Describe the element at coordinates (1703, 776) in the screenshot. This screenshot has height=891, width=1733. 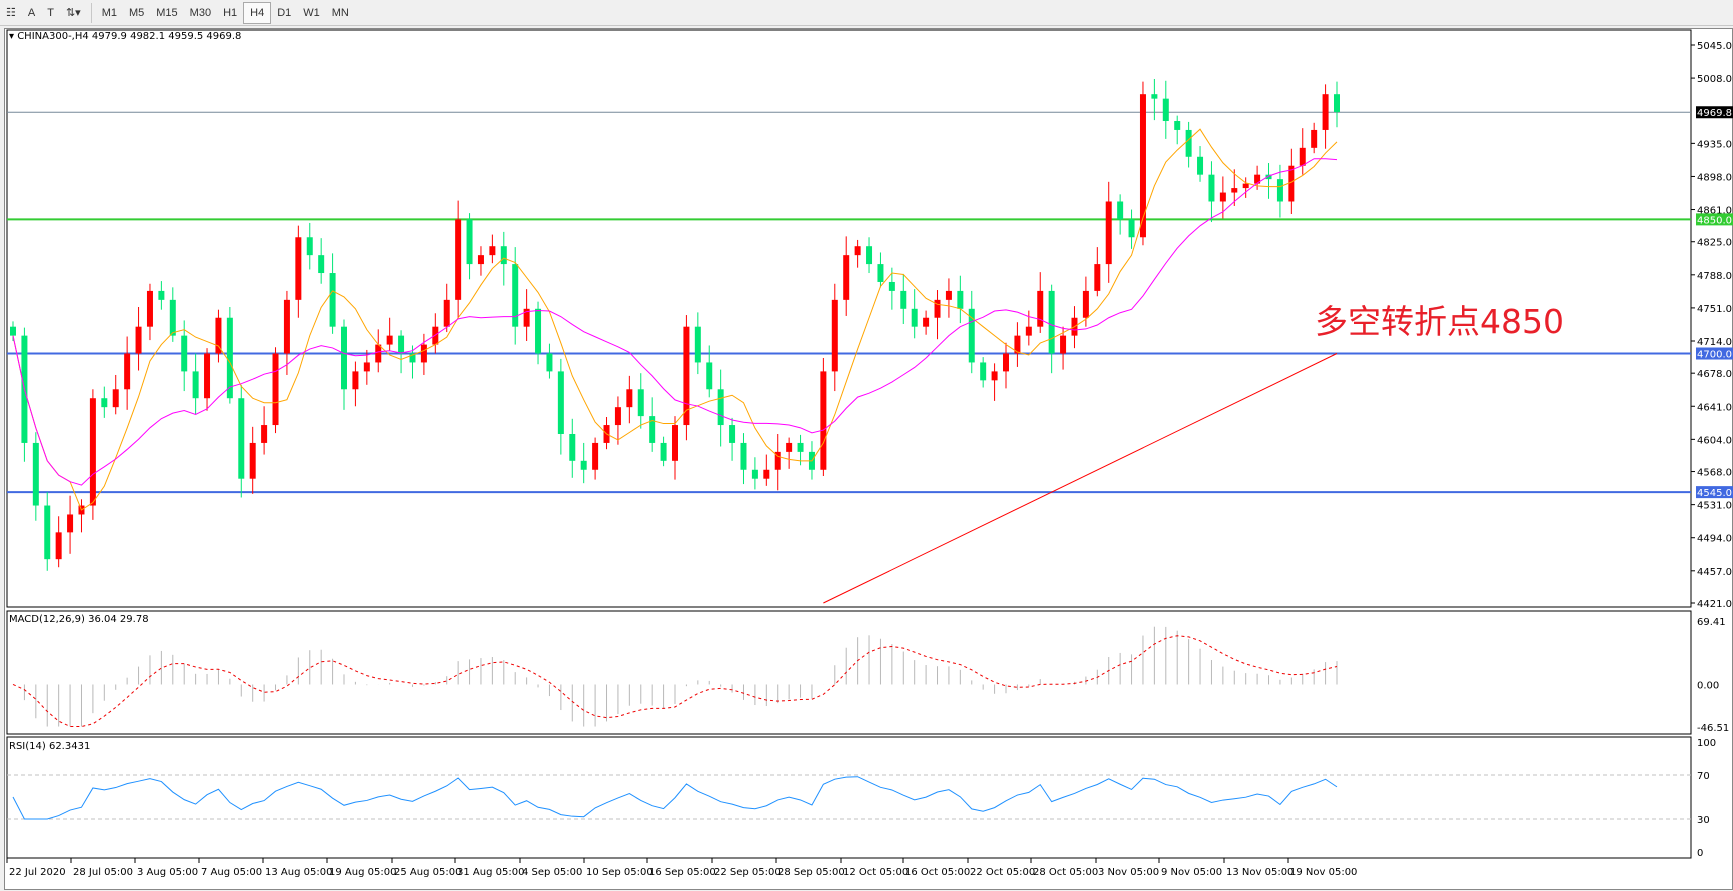
I see `rsi-tick-label: 70` at that location.